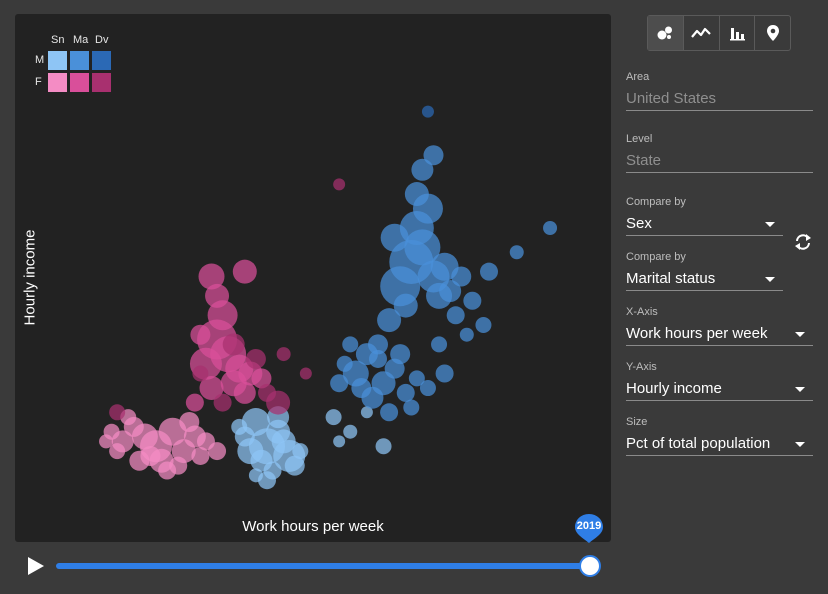 This screenshot has width=828, height=594. What do you see at coordinates (719, 335) in the screenshot?
I see `x-axis-select: Work hours per week` at bounding box center [719, 335].